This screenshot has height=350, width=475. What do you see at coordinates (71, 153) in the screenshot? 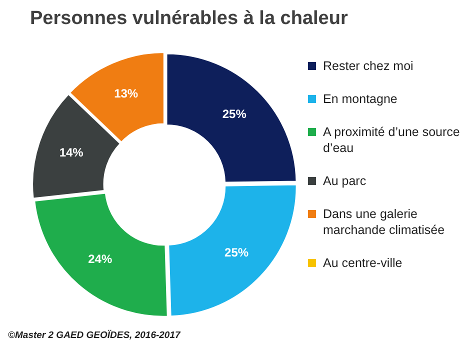
I see `data-label: 14%` at bounding box center [71, 153].